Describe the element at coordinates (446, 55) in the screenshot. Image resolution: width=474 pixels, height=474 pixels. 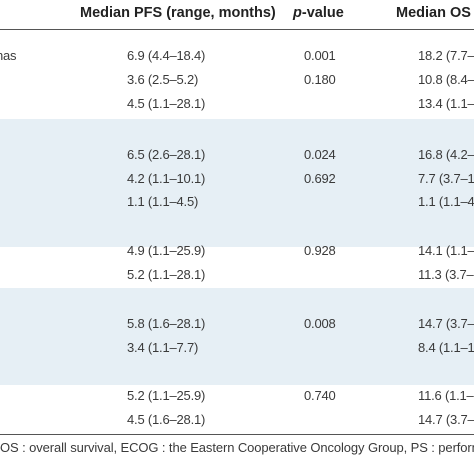
I see `cell-os: 18.2 (7.7–7` at that location.